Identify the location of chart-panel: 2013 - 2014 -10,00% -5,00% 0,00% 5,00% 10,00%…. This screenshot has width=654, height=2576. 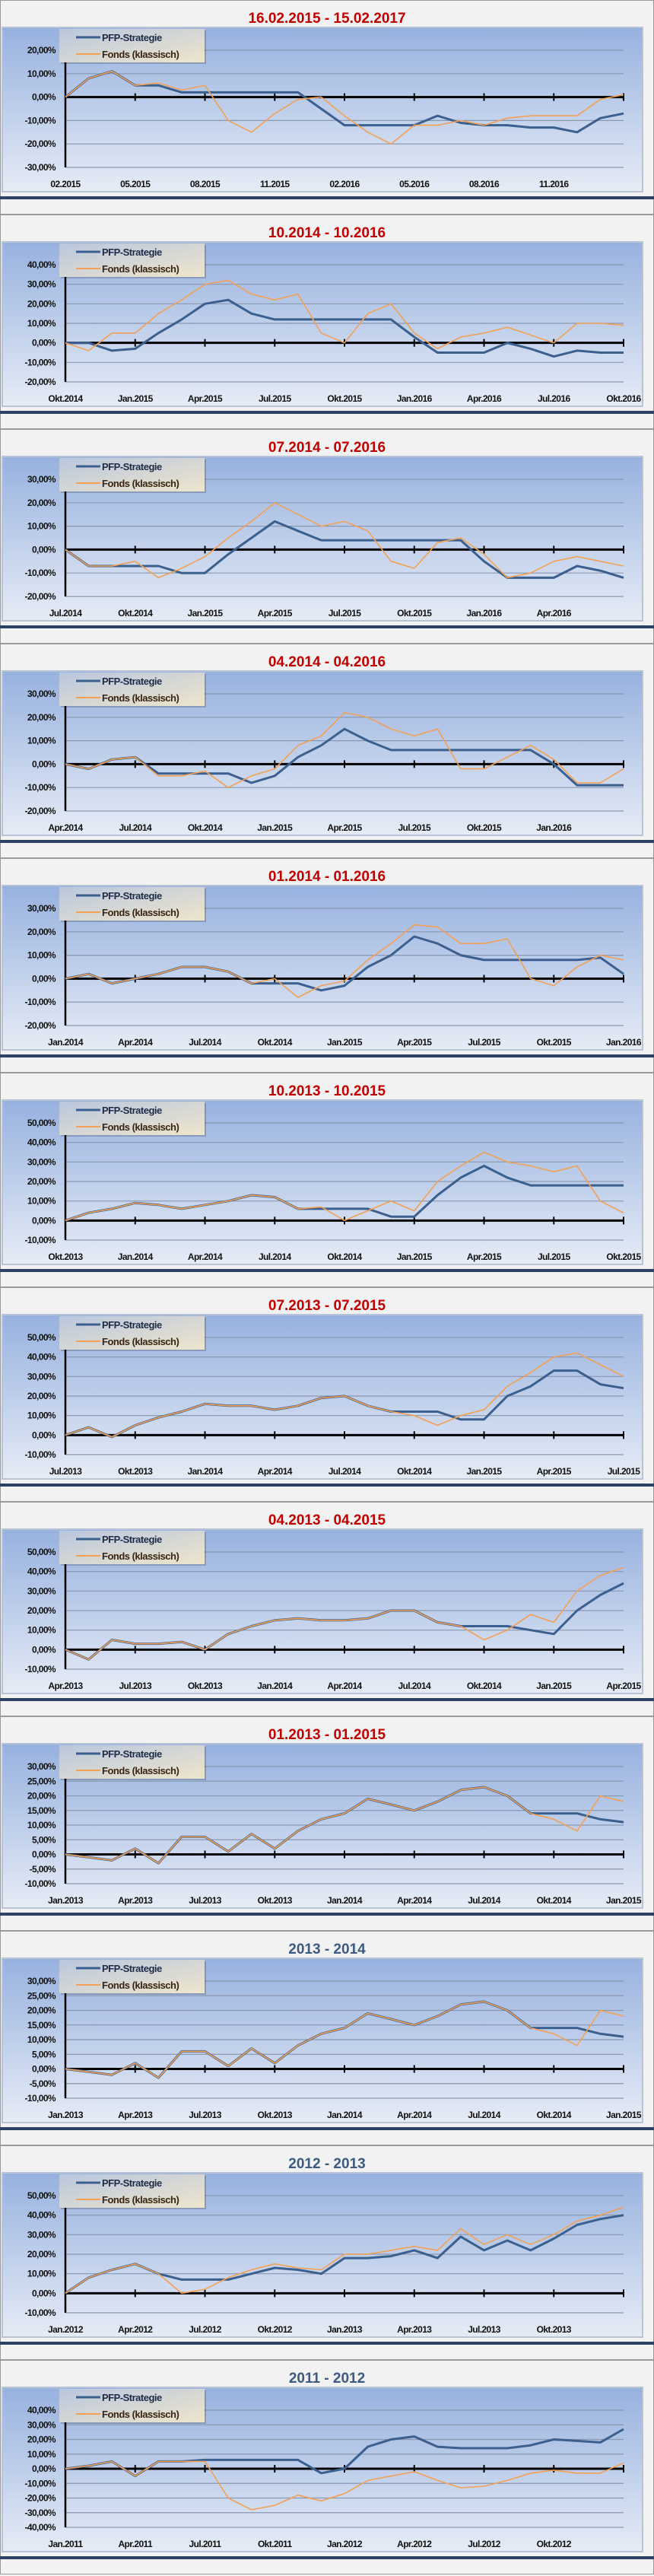
(327, 2038).